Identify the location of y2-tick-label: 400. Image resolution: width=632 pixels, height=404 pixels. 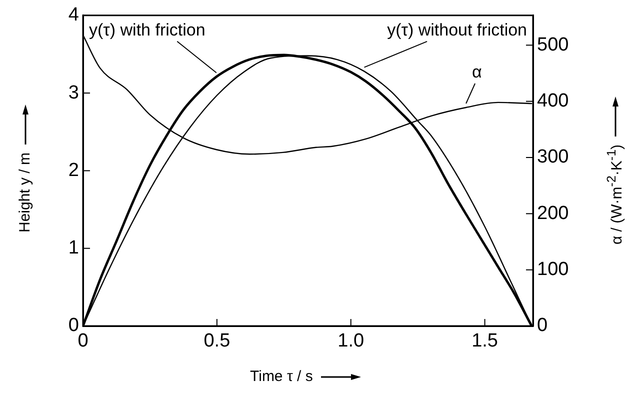
(553, 101).